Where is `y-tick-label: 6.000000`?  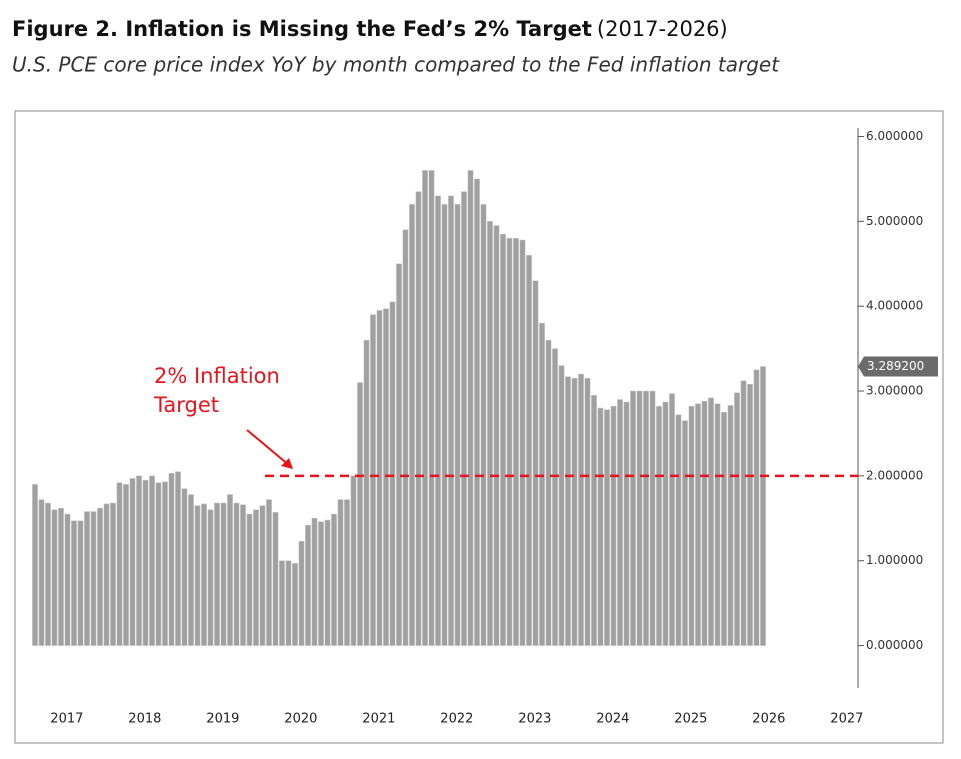 y-tick-label: 6.000000 is located at coordinates (894, 136).